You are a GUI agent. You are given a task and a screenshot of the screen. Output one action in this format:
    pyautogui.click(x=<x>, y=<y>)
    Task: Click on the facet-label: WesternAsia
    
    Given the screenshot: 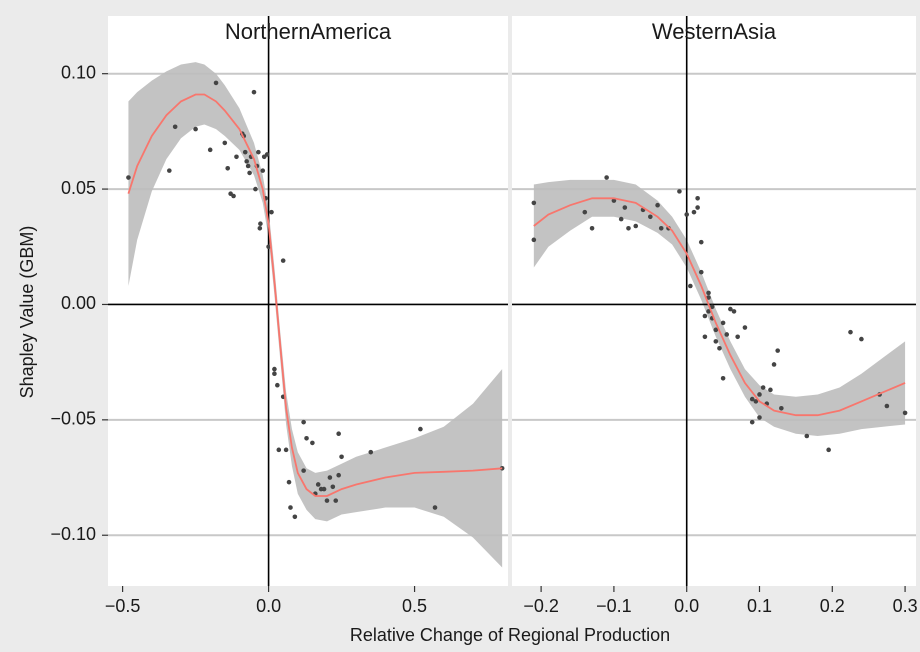 What is the action you would take?
    pyautogui.click(x=714, y=31)
    